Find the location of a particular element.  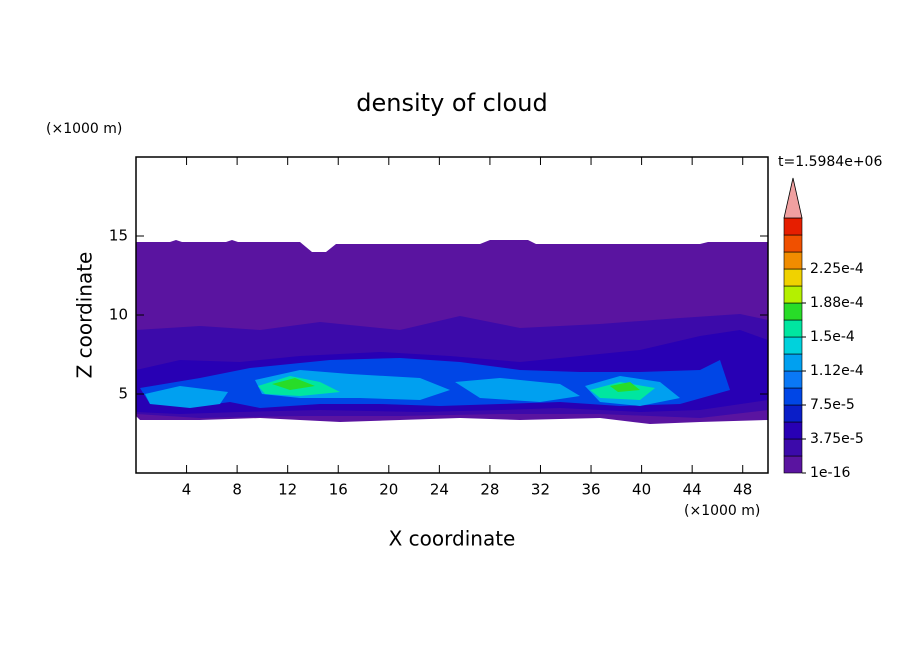

y-tick-label: 10 is located at coordinates (118, 315).